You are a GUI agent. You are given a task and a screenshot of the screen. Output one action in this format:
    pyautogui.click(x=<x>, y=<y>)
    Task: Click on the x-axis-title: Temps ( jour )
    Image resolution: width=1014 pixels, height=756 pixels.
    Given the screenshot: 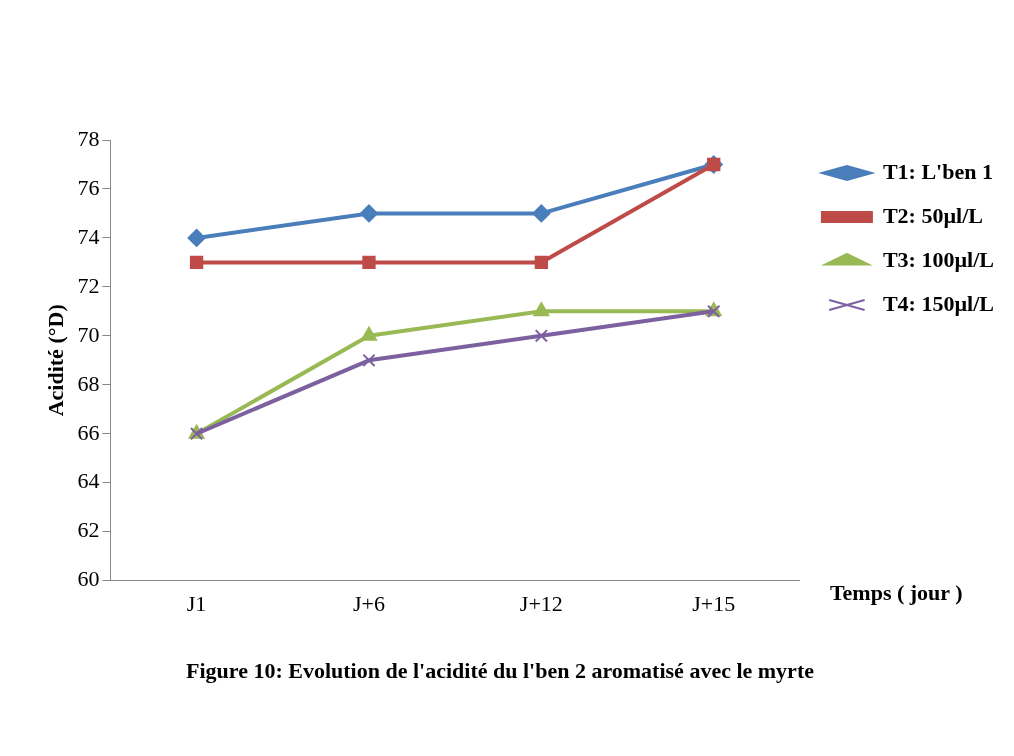 What is the action you would take?
    pyautogui.click(x=896, y=593)
    